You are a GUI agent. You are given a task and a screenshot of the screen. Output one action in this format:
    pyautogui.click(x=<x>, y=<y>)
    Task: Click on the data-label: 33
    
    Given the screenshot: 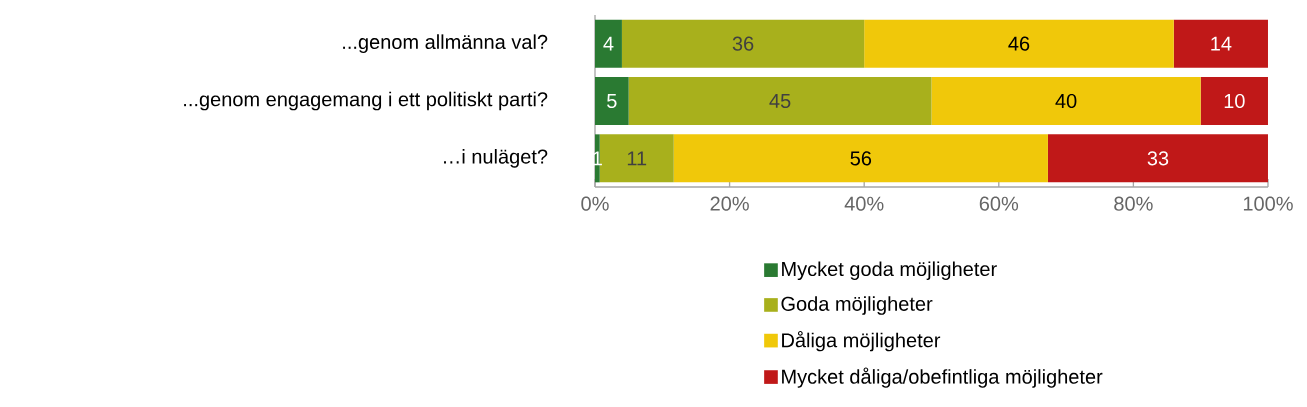 What is the action you would take?
    pyautogui.click(x=1158, y=158)
    